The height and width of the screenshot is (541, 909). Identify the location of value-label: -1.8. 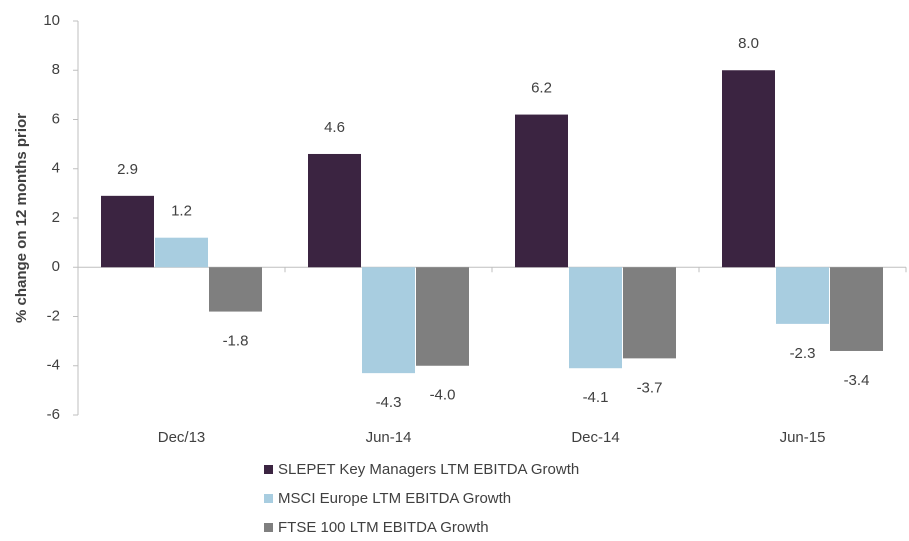
(236, 341).